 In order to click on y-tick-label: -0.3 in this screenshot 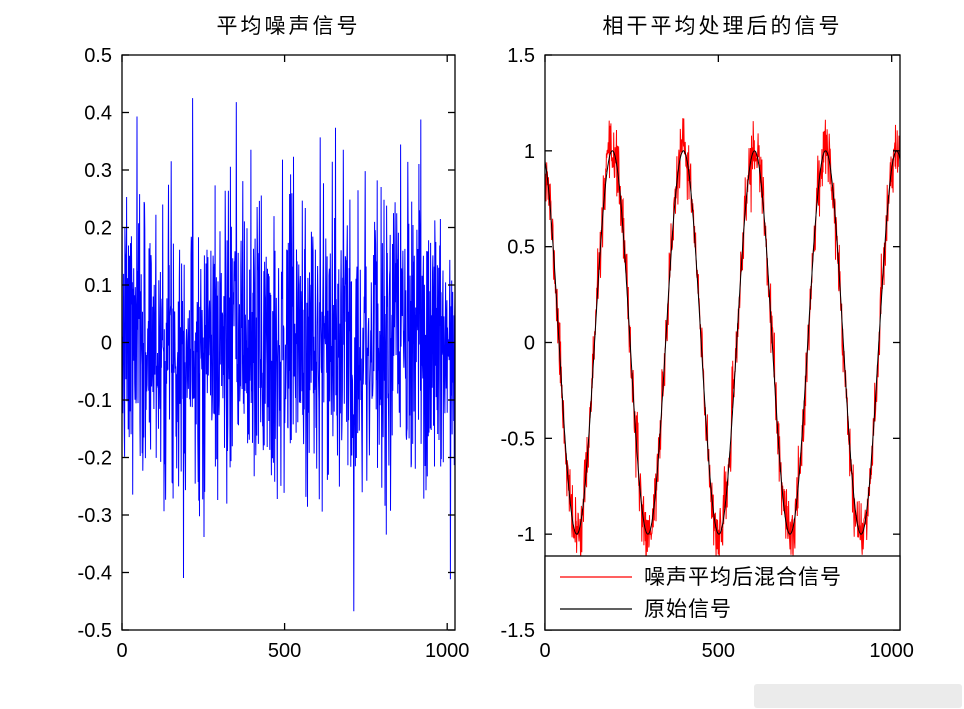, I will do `click(95, 516)`.